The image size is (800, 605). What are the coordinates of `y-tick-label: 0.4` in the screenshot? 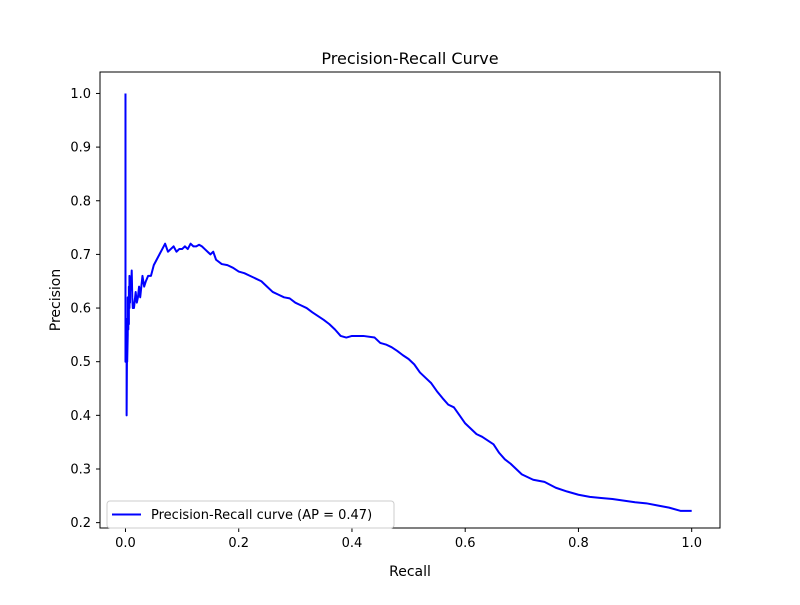 It's located at (80, 416).